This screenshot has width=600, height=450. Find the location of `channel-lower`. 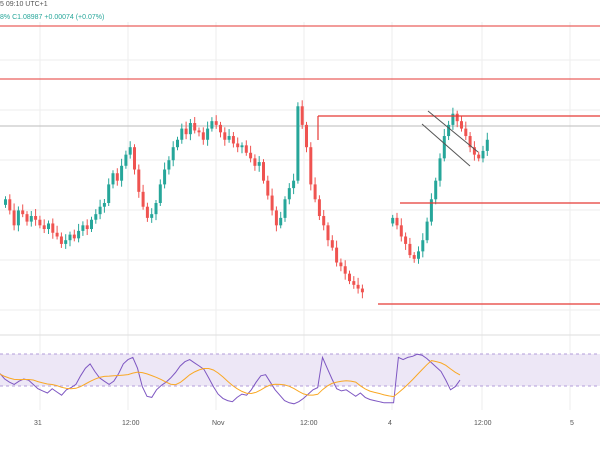

channel-lower is located at coordinates (446, 145).